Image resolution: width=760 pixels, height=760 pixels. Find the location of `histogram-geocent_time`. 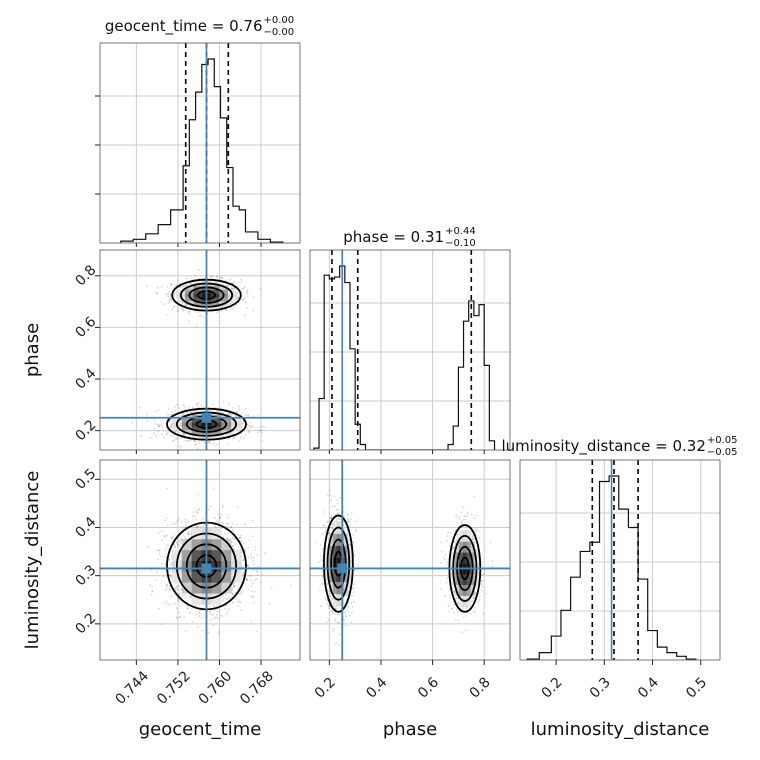

histogram-geocent_time is located at coordinates (202, 150).